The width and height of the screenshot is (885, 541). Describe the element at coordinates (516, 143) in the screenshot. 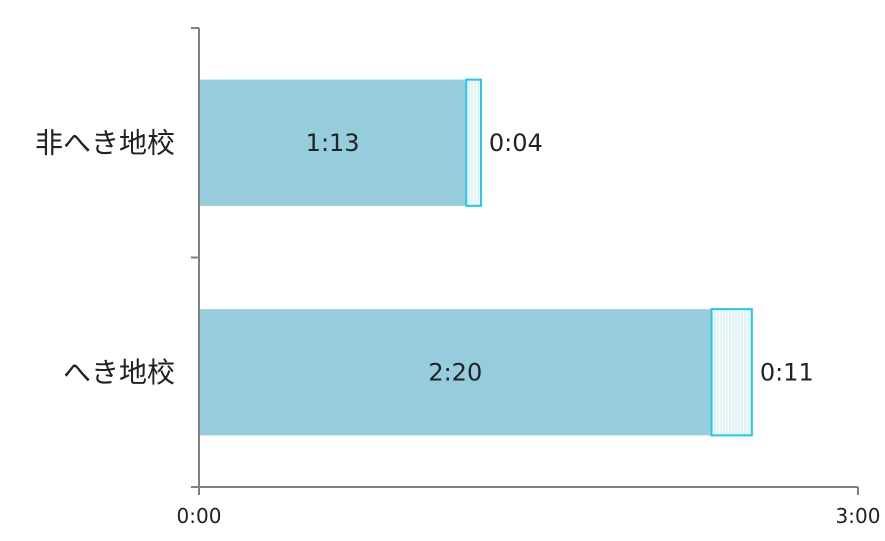

I see `bar-increment-label: 0:04` at that location.